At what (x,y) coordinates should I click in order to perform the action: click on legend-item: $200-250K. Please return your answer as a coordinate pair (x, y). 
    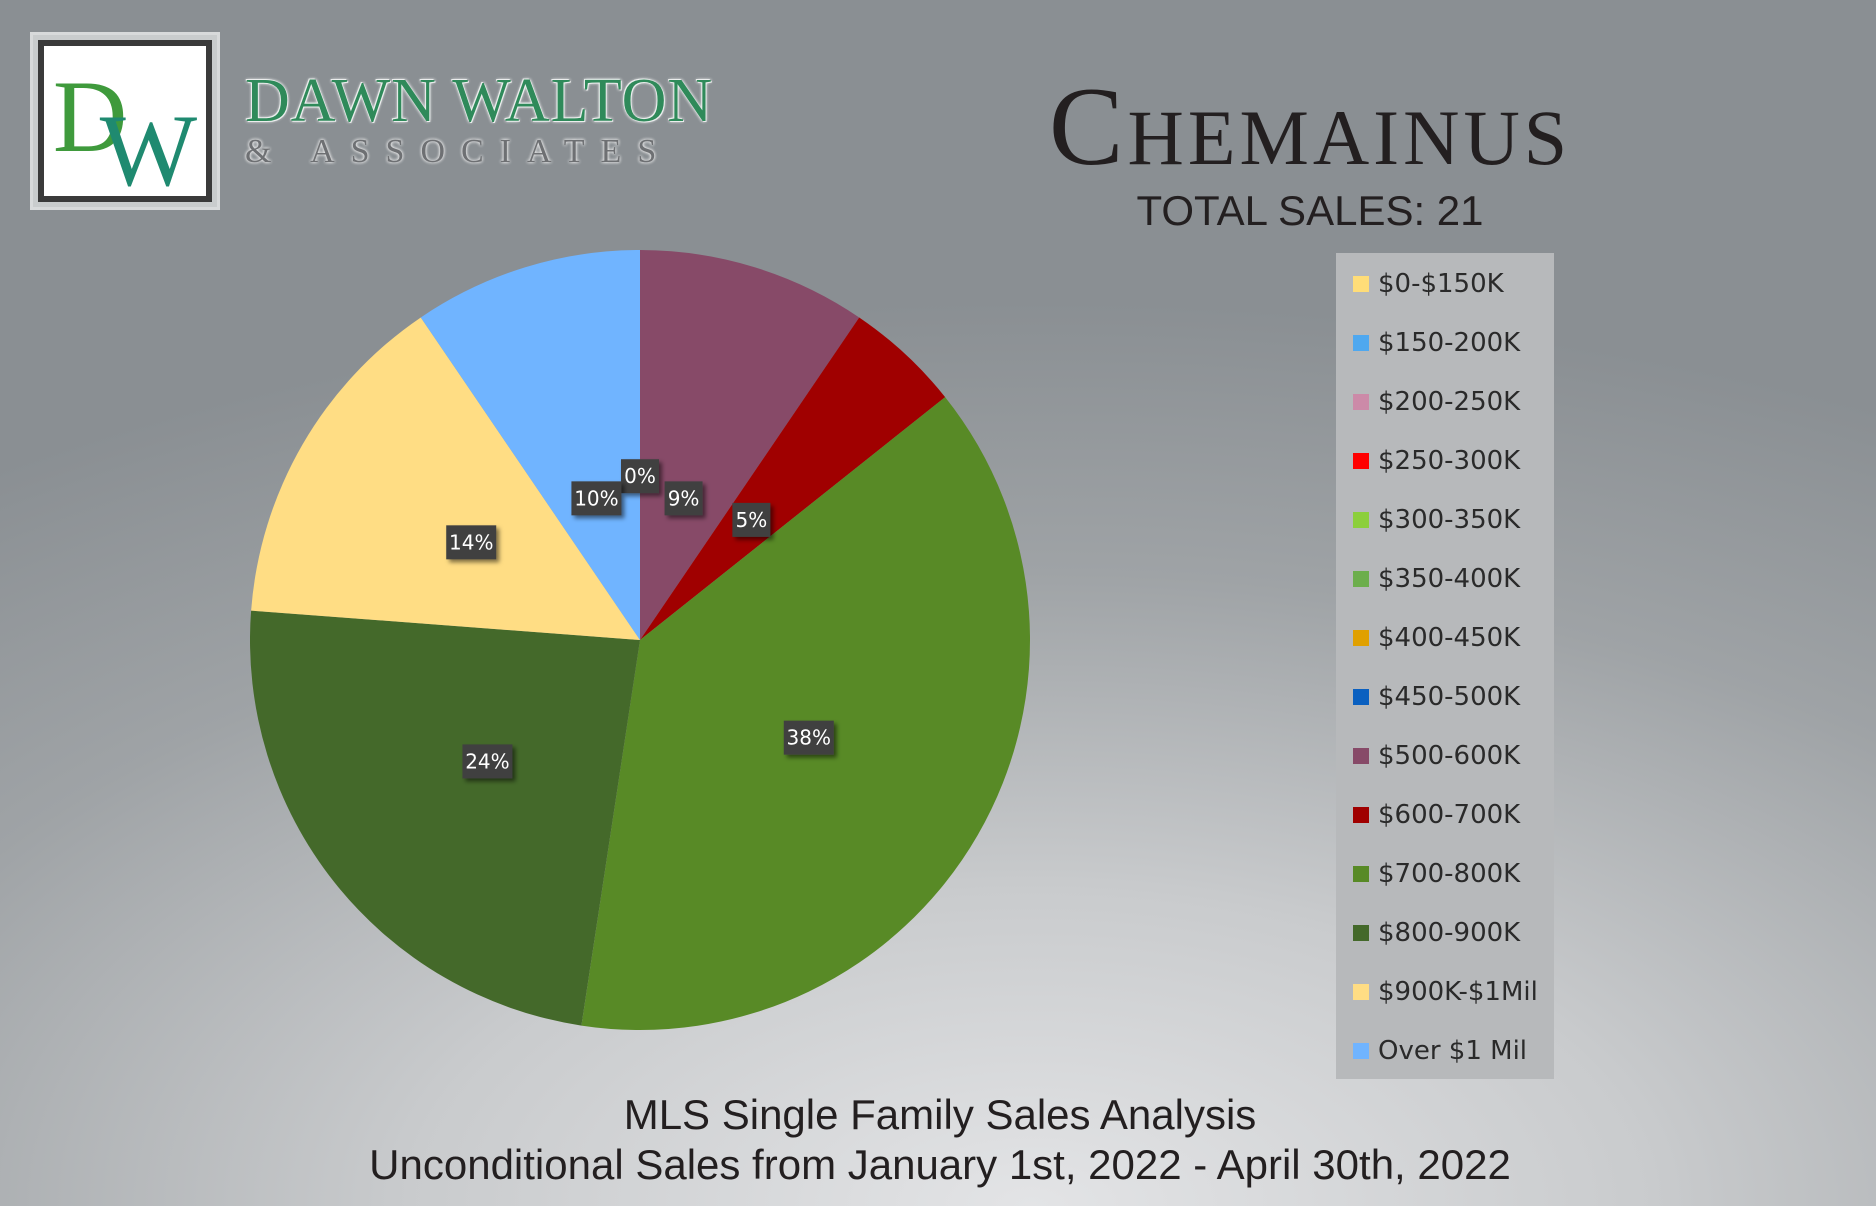
    Looking at the image, I should click on (1445, 409).